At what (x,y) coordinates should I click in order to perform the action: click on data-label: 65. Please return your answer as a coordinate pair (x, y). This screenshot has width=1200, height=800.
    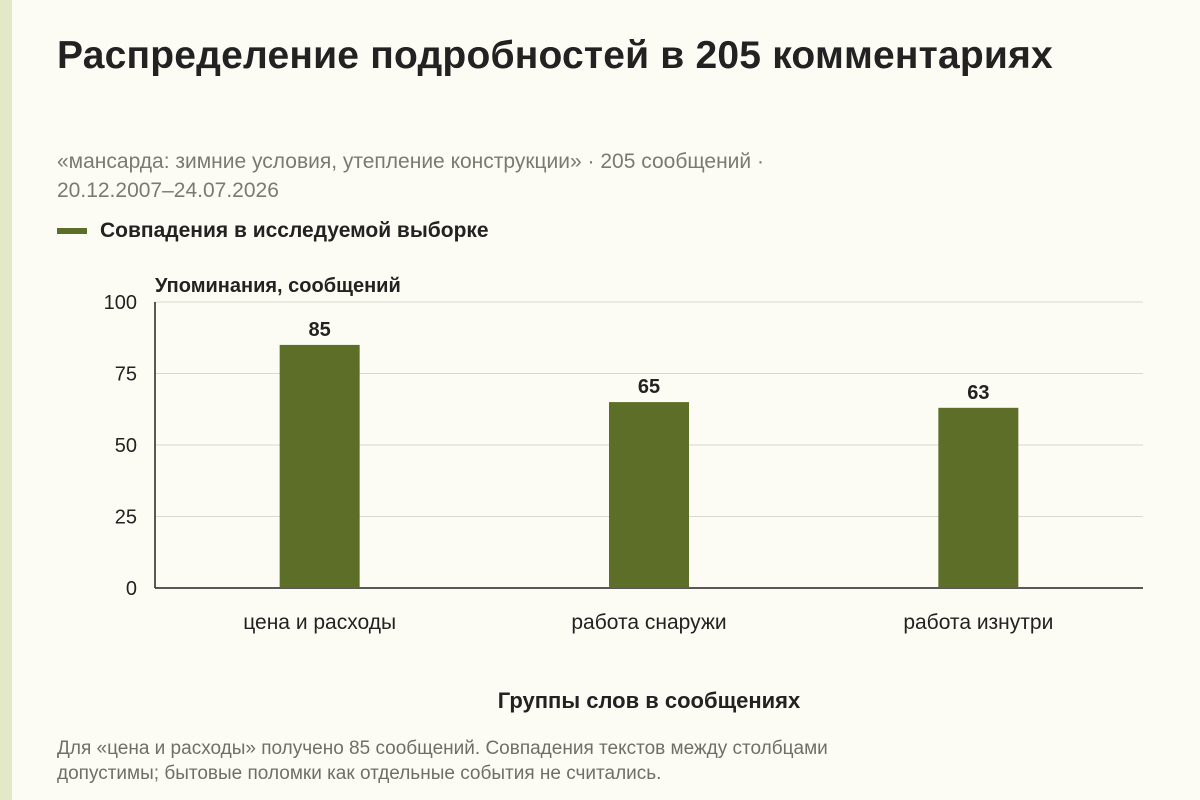
    Looking at the image, I should click on (649, 387).